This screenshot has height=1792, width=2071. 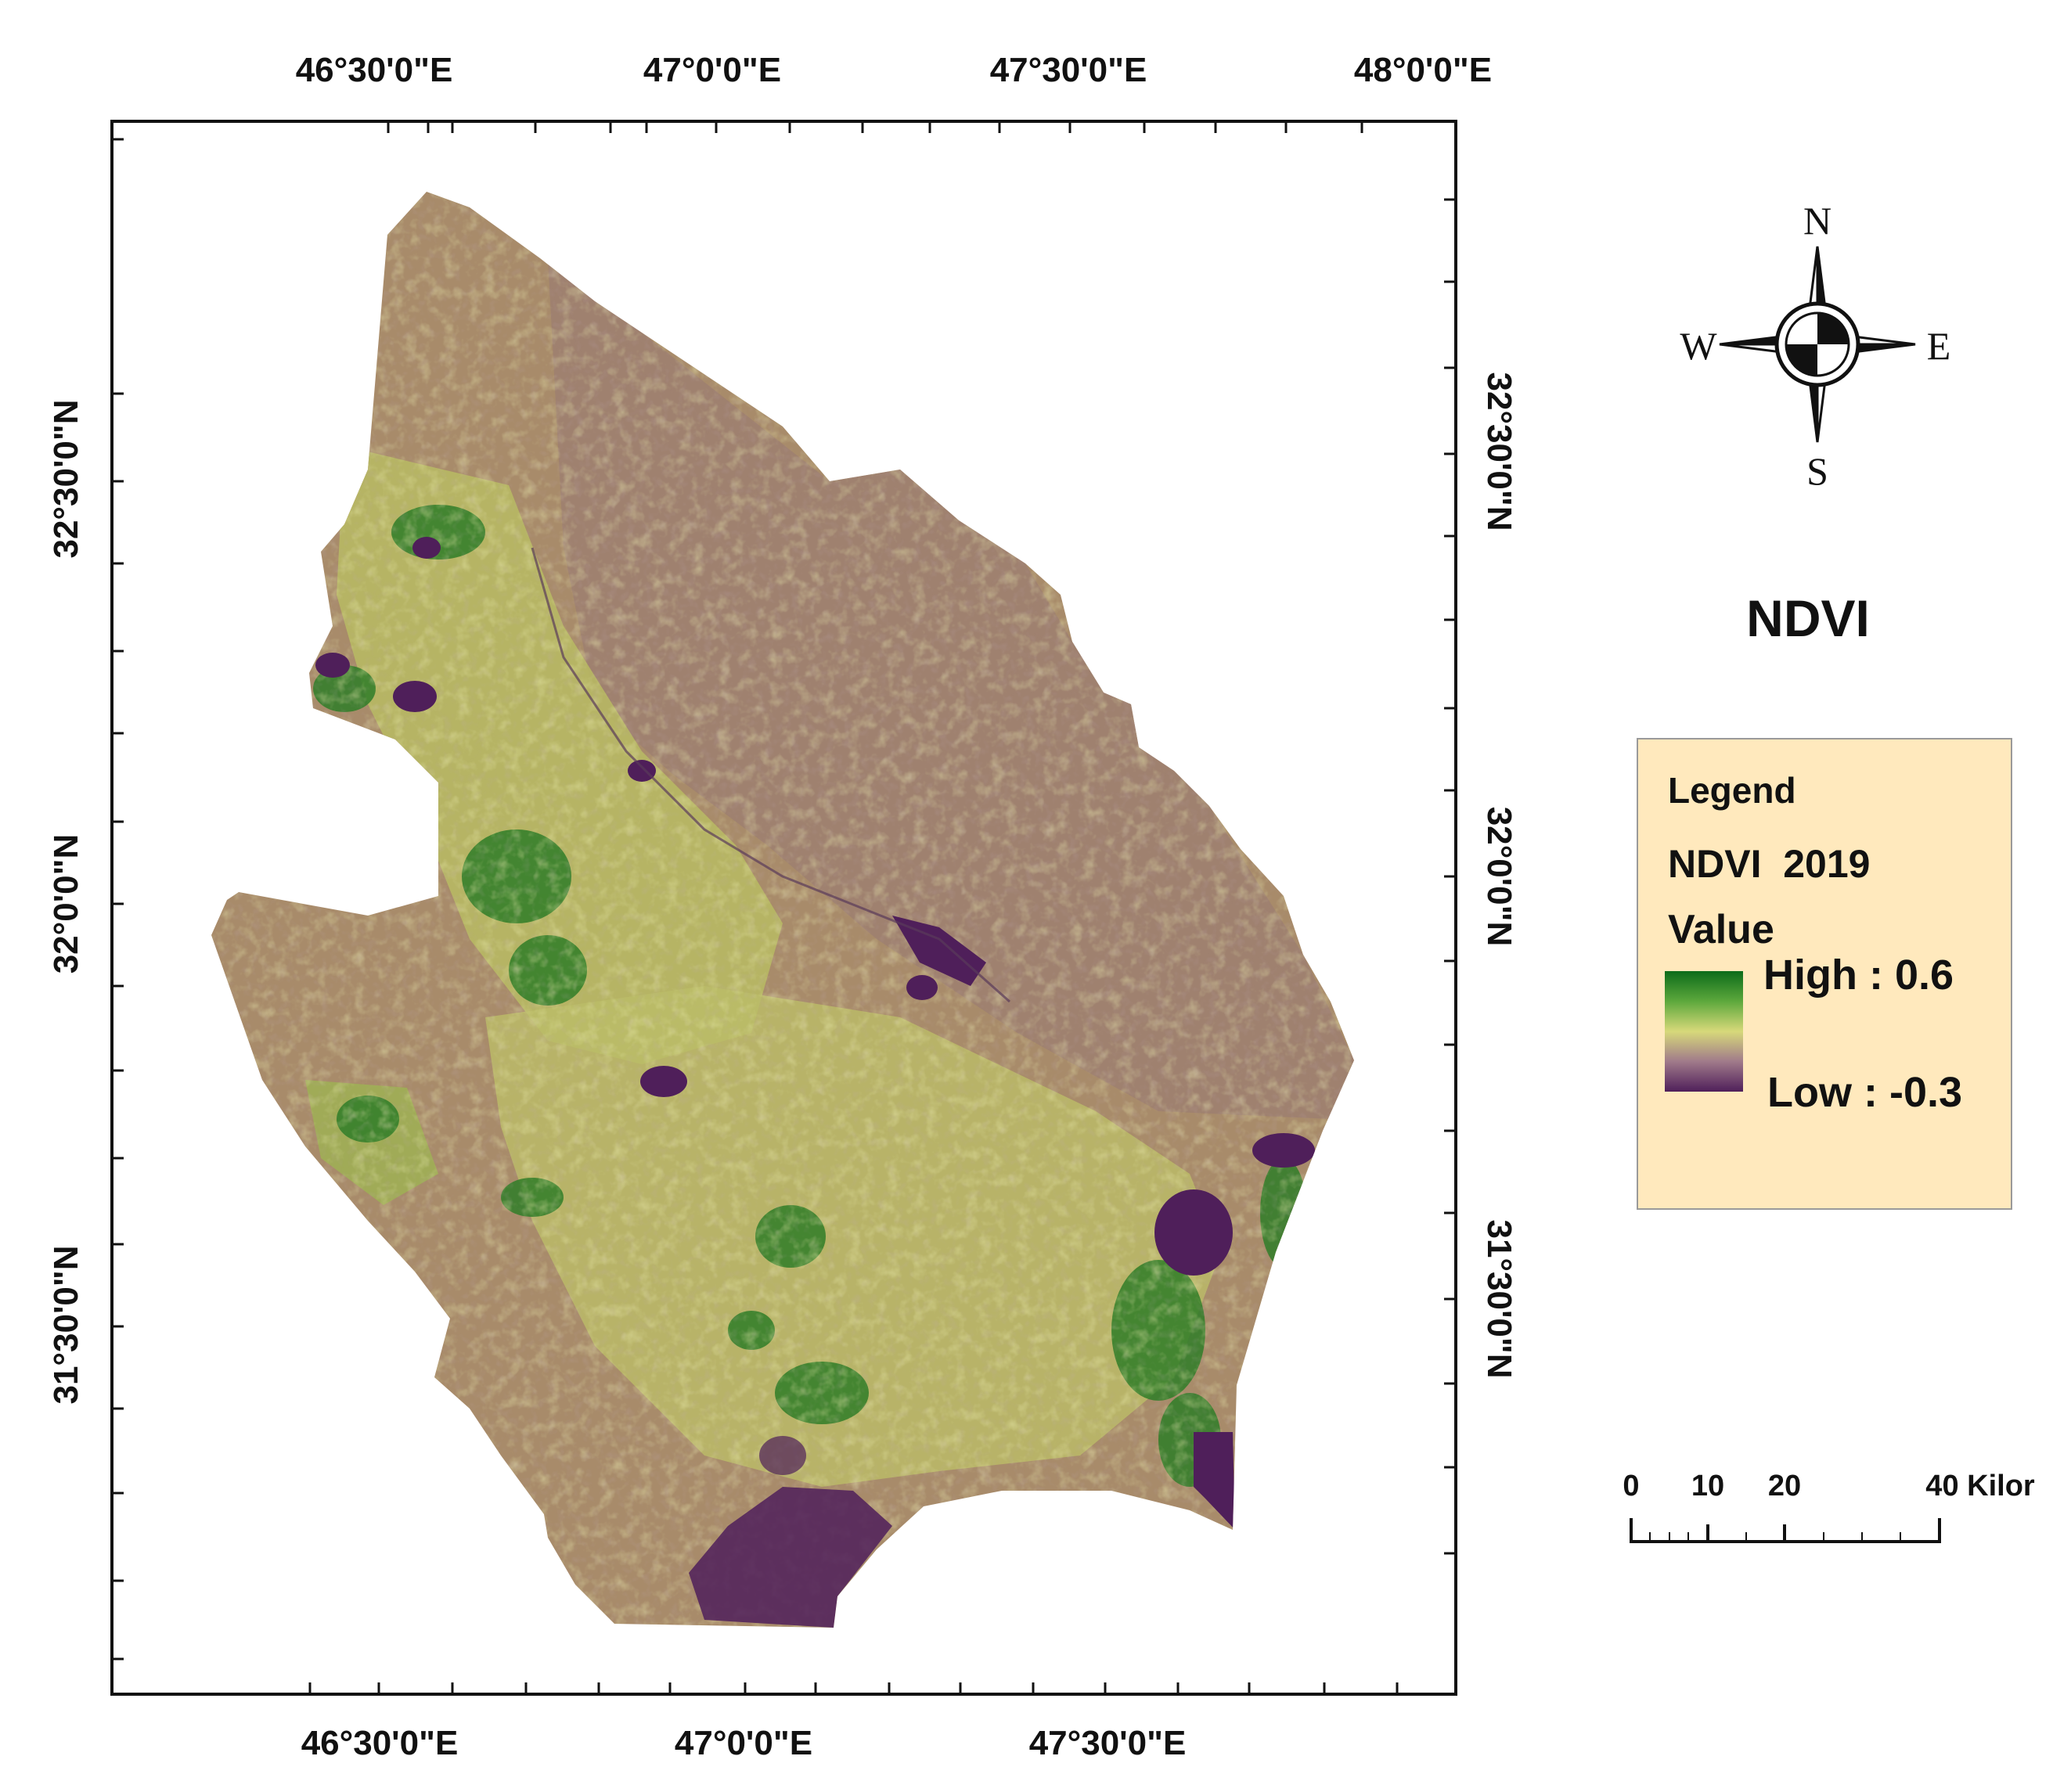 I want to click on top-label-4: 48°0'0"E, so click(x=1423, y=70).